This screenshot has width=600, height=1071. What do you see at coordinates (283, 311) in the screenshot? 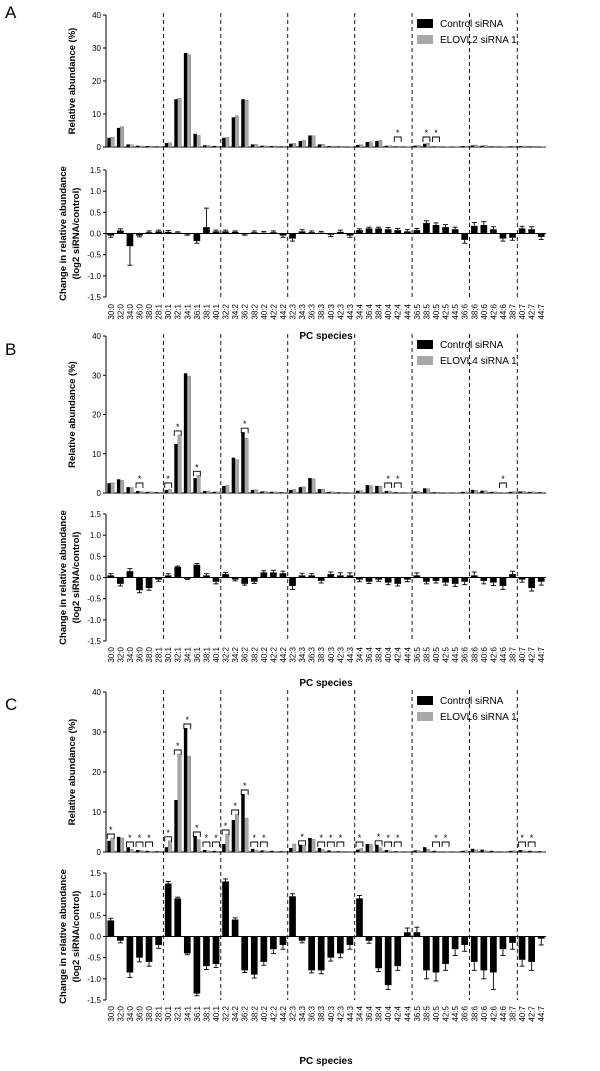
I see `category-label: 44:2` at bounding box center [283, 311].